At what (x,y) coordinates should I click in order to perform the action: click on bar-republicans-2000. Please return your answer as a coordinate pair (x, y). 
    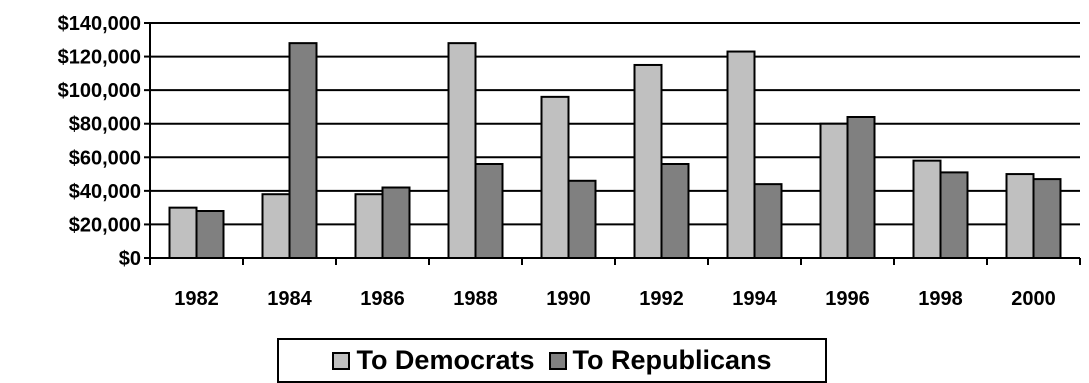
    Looking at the image, I should click on (1047, 219).